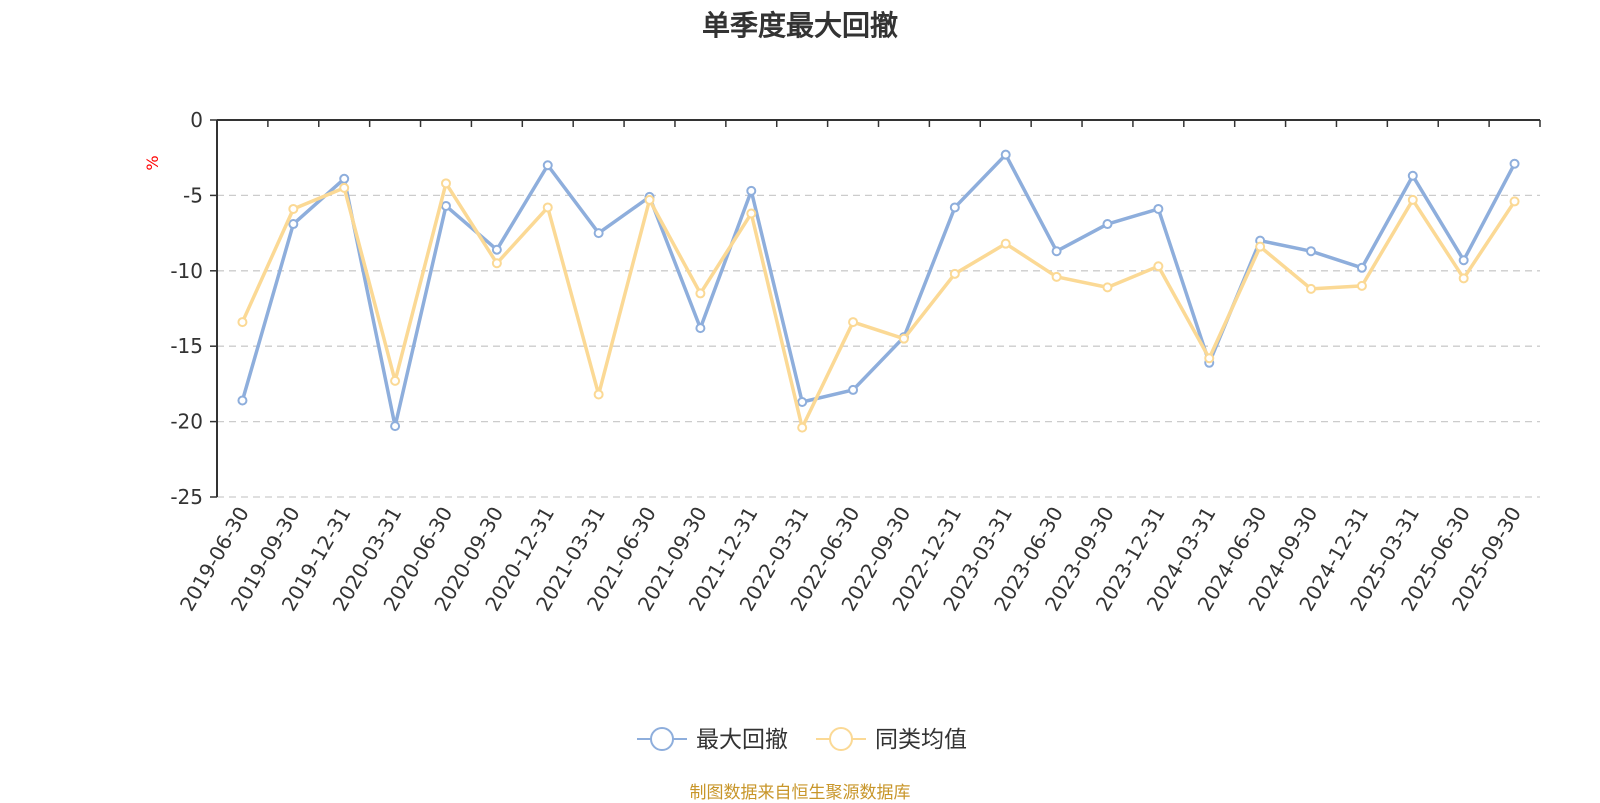  Describe the element at coordinates (196, 120) in the screenshot. I see `y-tick-label: 0` at that location.